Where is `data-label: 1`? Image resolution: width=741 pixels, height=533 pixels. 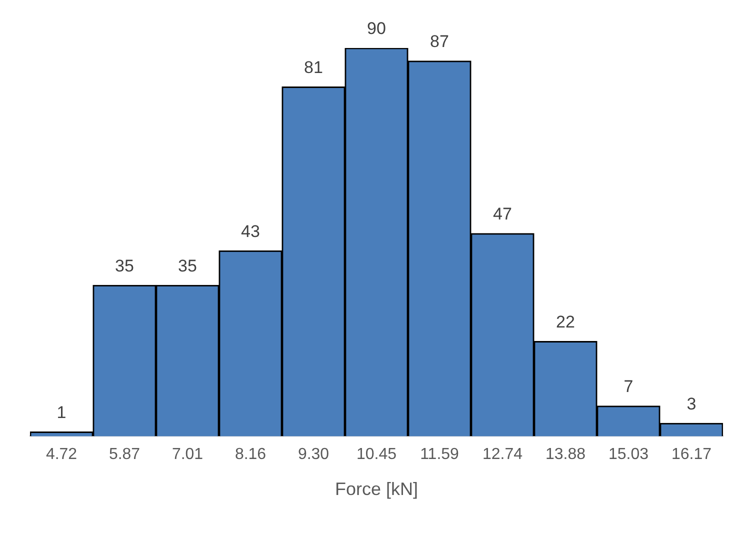 data-label: 1 is located at coordinates (61, 412).